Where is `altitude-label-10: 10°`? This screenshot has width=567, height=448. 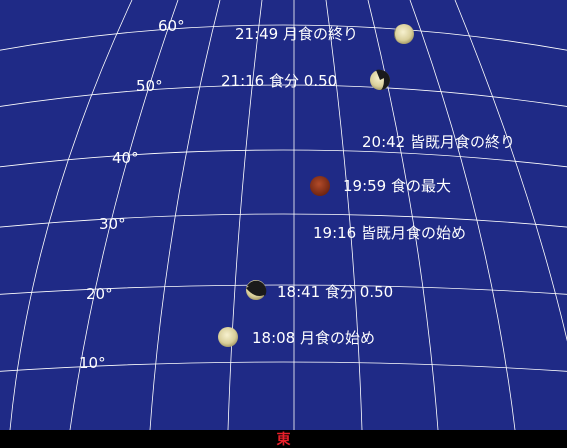
altitude-label-10: 10° is located at coordinates (92, 363).